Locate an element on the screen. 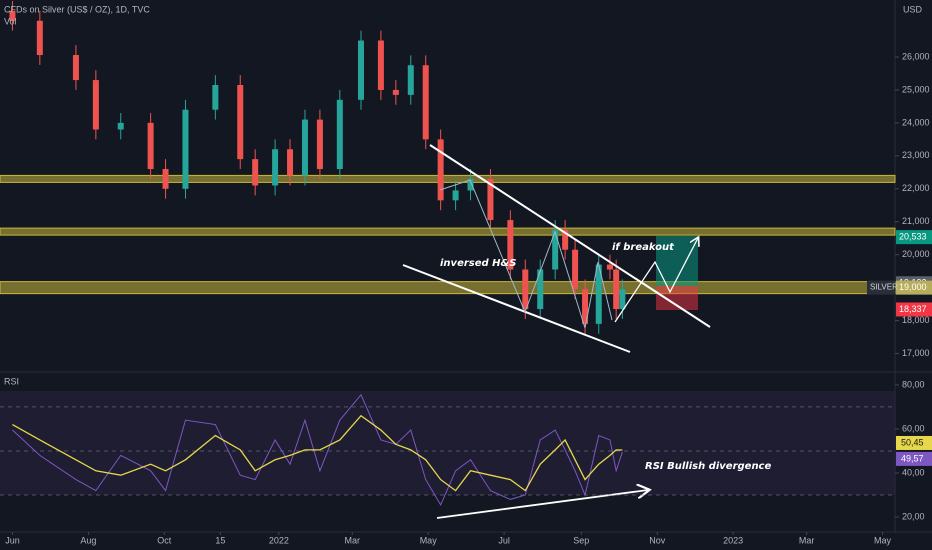 Image resolution: width=932 pixels, height=550 pixels. chart-title: CFDs on Silver (US$ / OZ), 1D, TVC is located at coordinates (77, 9).